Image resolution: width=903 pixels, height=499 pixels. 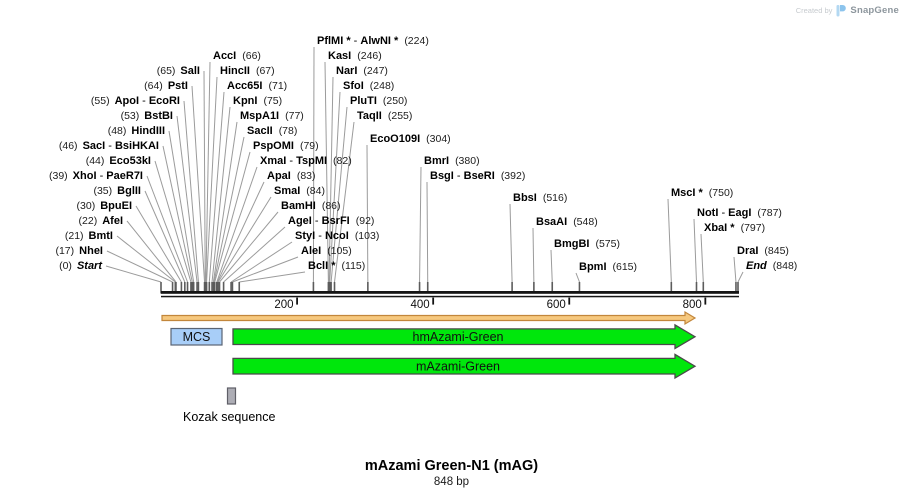 What do you see at coordinates (272, 116) in the screenshot?
I see `enzyme-label: MspA1I (77)` at bounding box center [272, 116].